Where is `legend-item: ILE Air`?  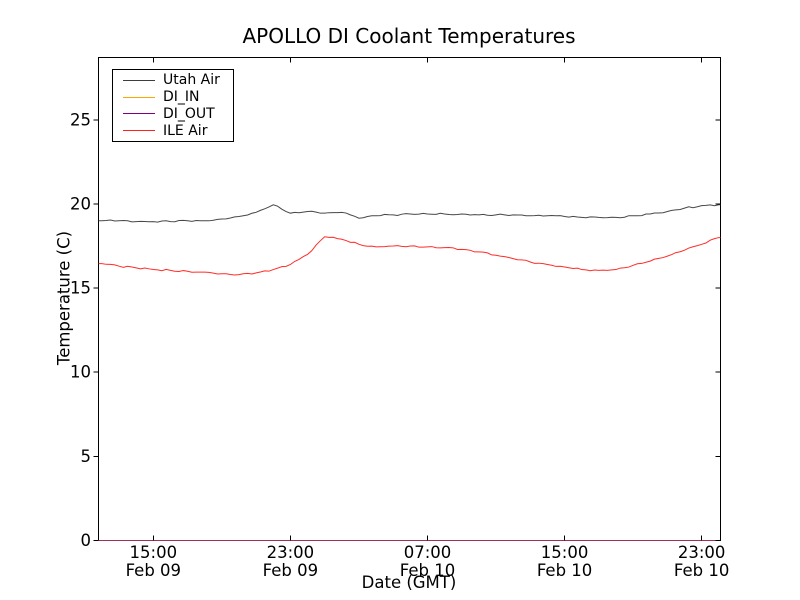 legend-item: ILE Air is located at coordinates (173, 131).